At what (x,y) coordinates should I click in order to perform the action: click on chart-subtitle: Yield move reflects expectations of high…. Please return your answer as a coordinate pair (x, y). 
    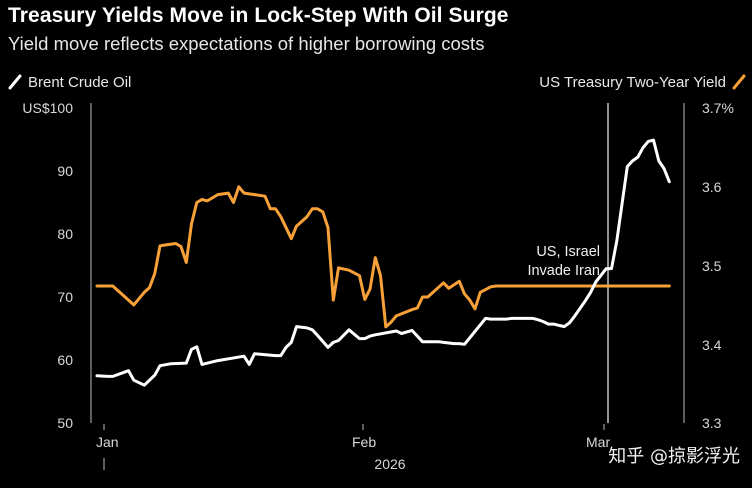
    Looking at the image, I should click on (246, 43).